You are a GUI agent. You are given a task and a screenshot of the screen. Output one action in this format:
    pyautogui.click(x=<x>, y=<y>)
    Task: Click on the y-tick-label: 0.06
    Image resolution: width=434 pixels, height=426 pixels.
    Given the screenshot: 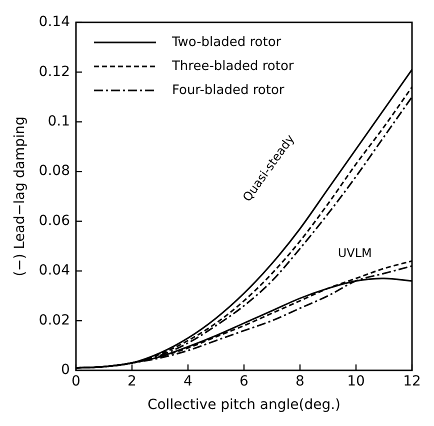 What is the action you would take?
    pyautogui.click(x=54, y=220)
    